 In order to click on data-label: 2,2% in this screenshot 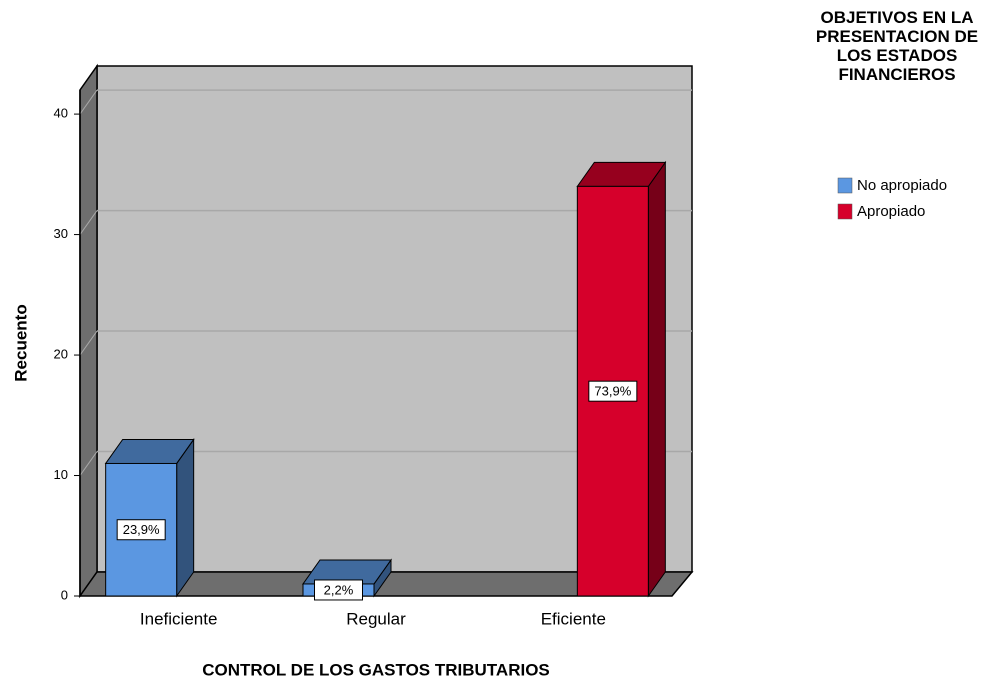, I will do `click(339, 589)`.